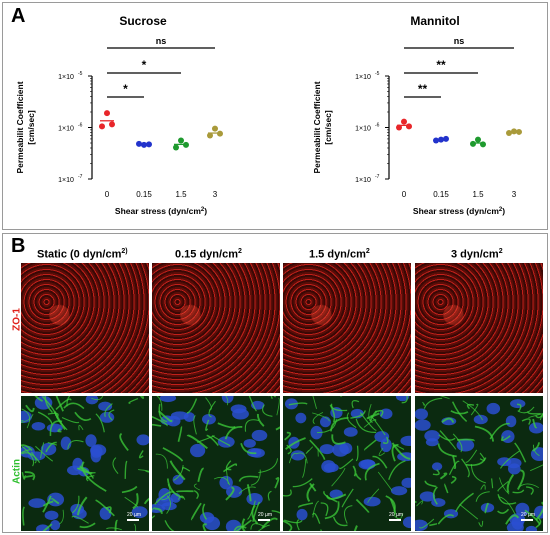 The image size is (550, 535). What do you see at coordinates (80, 74) in the screenshot?
I see `sucrose-y-tick-exp-0: -5` at bounding box center [80, 74].